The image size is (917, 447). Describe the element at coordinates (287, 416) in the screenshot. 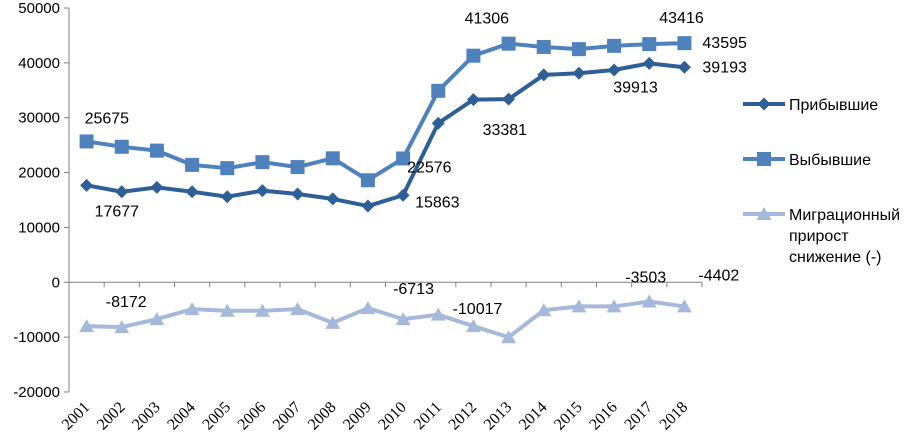

I see `x-tick-label: 2007` at that location.